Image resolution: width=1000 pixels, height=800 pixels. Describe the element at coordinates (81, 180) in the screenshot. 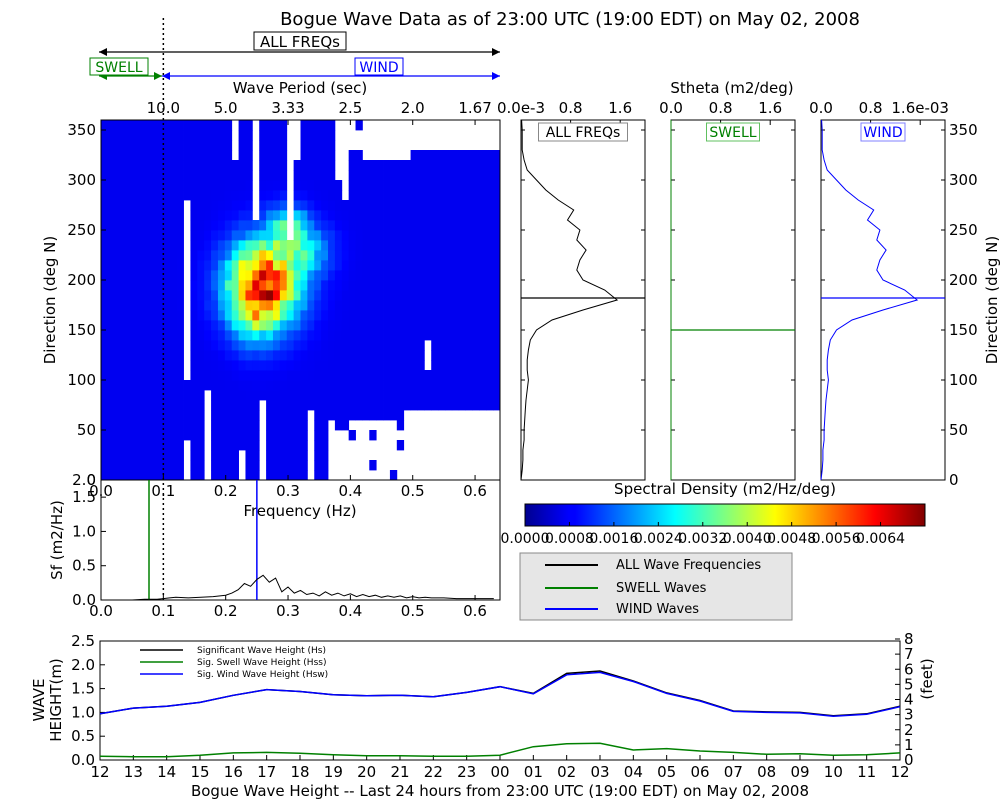

I see `heatmap-y-tick-label: 300` at that location.